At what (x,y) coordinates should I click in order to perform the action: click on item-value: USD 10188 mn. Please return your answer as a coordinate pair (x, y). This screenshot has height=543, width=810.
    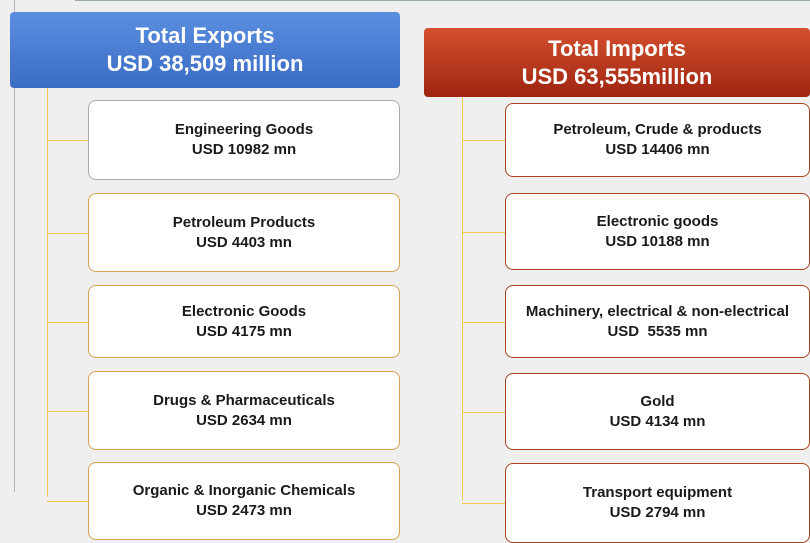
    Looking at the image, I should click on (657, 241).